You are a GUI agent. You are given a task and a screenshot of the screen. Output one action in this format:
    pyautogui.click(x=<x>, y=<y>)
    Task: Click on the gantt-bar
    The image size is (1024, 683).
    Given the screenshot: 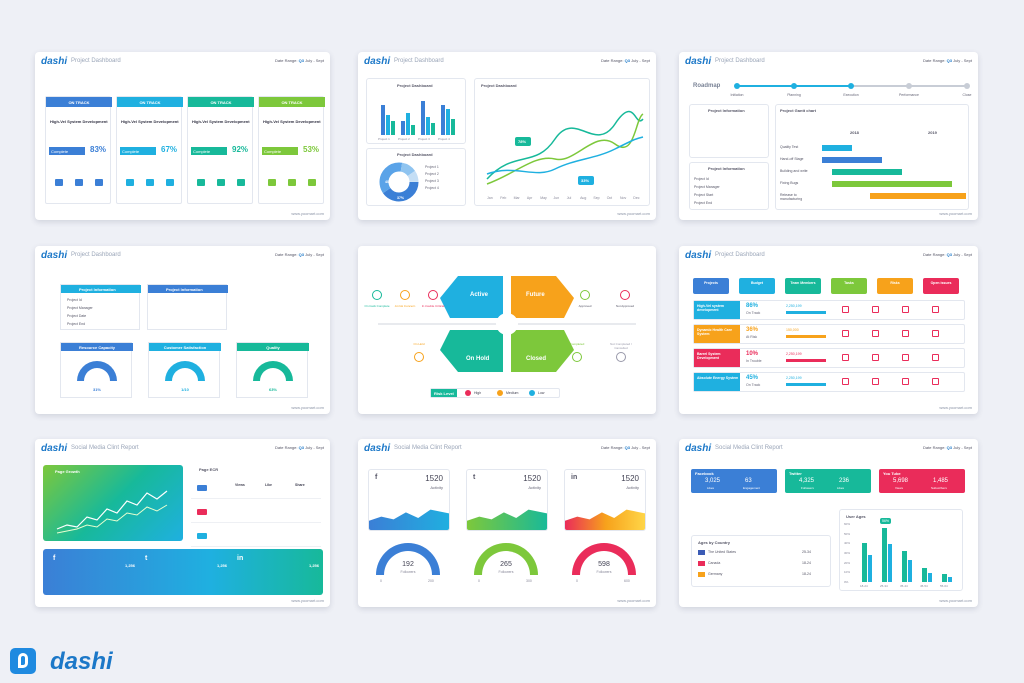 What is the action you would take?
    pyautogui.click(x=892, y=184)
    